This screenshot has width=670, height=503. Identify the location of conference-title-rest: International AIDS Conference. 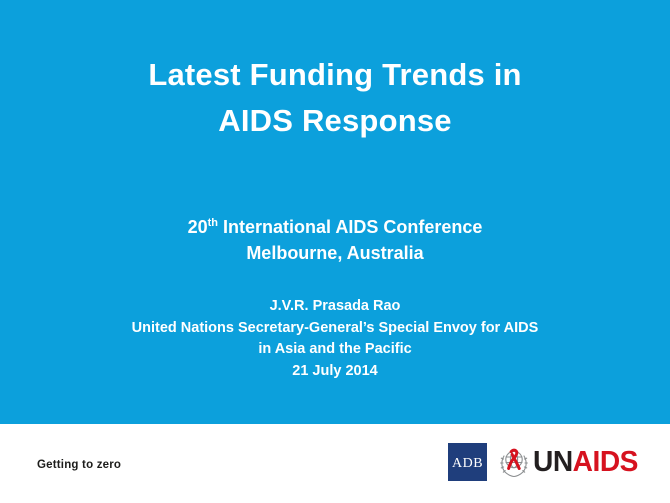
(350, 227).